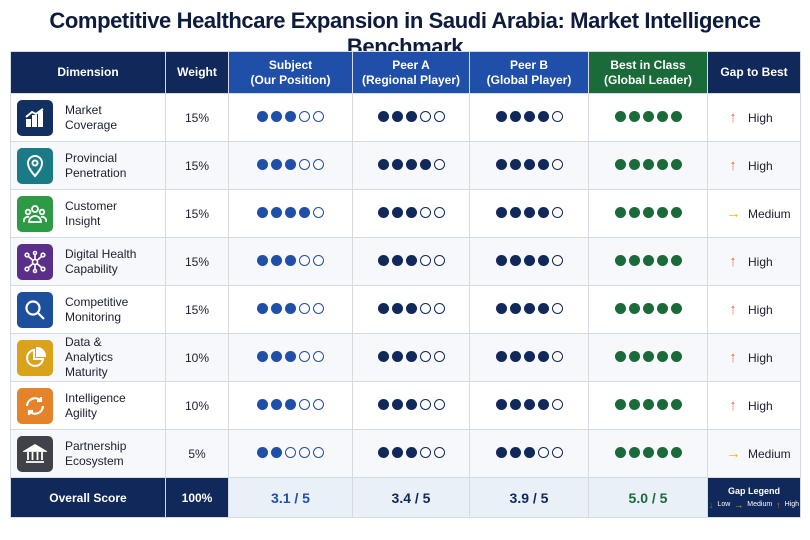 The width and height of the screenshot is (810, 540). What do you see at coordinates (97, 309) in the screenshot?
I see `dimension-label: Competitive Monitoring` at bounding box center [97, 309].